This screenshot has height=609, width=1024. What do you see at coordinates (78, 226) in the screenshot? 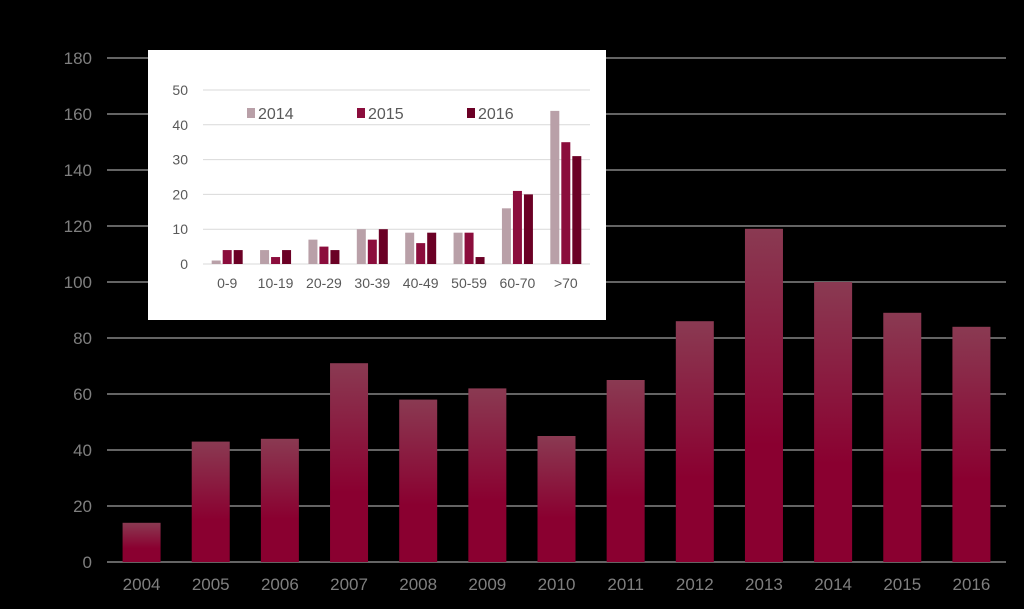
I see `main-y-tick-label: 120` at bounding box center [78, 226].